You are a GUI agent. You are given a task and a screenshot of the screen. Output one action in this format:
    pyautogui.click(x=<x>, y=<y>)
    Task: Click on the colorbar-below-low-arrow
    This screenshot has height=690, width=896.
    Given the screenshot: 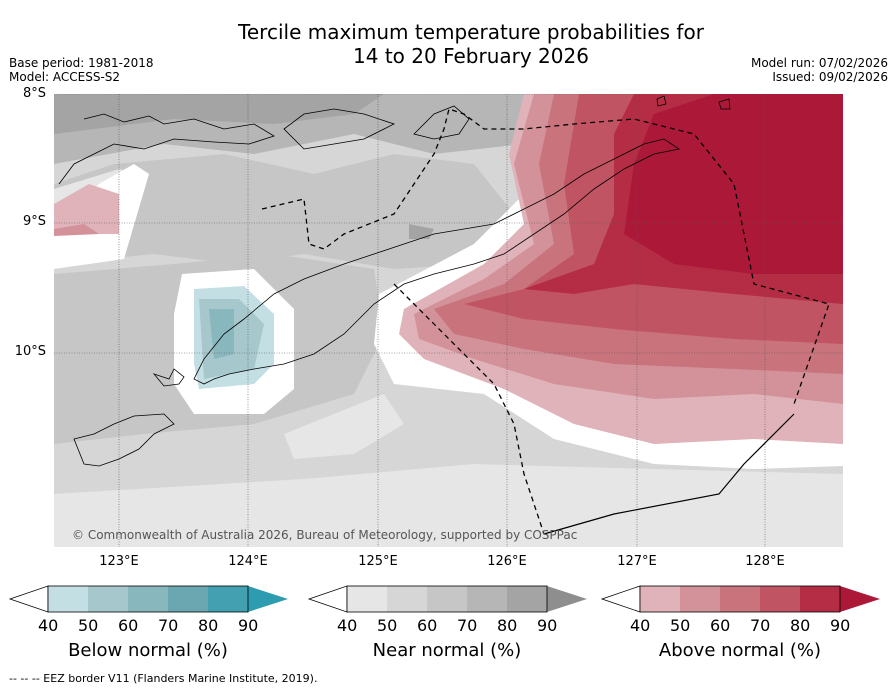 What is the action you would take?
    pyautogui.click(x=28, y=599)
    